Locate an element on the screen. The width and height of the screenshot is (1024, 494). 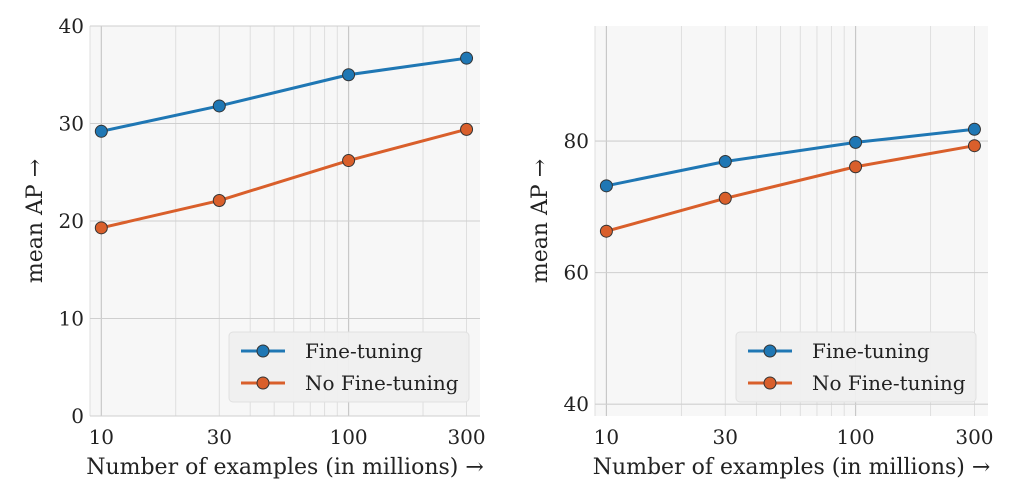
right-x-axis-ticks: 10 30 100 300 is located at coordinates (794, 437).